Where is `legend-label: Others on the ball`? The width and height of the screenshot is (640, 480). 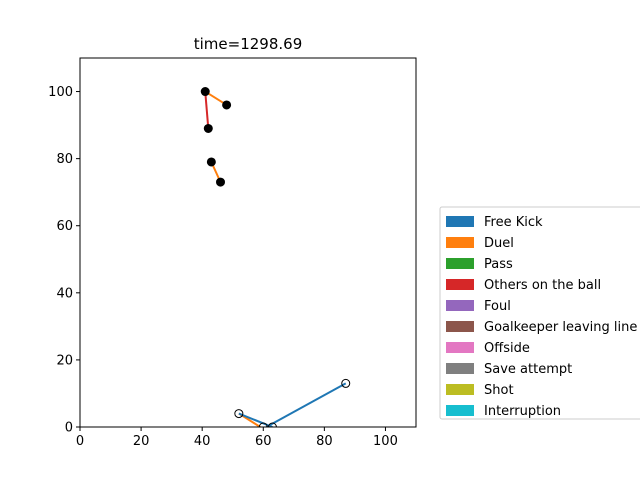 legend-label: Others on the ball is located at coordinates (542, 285).